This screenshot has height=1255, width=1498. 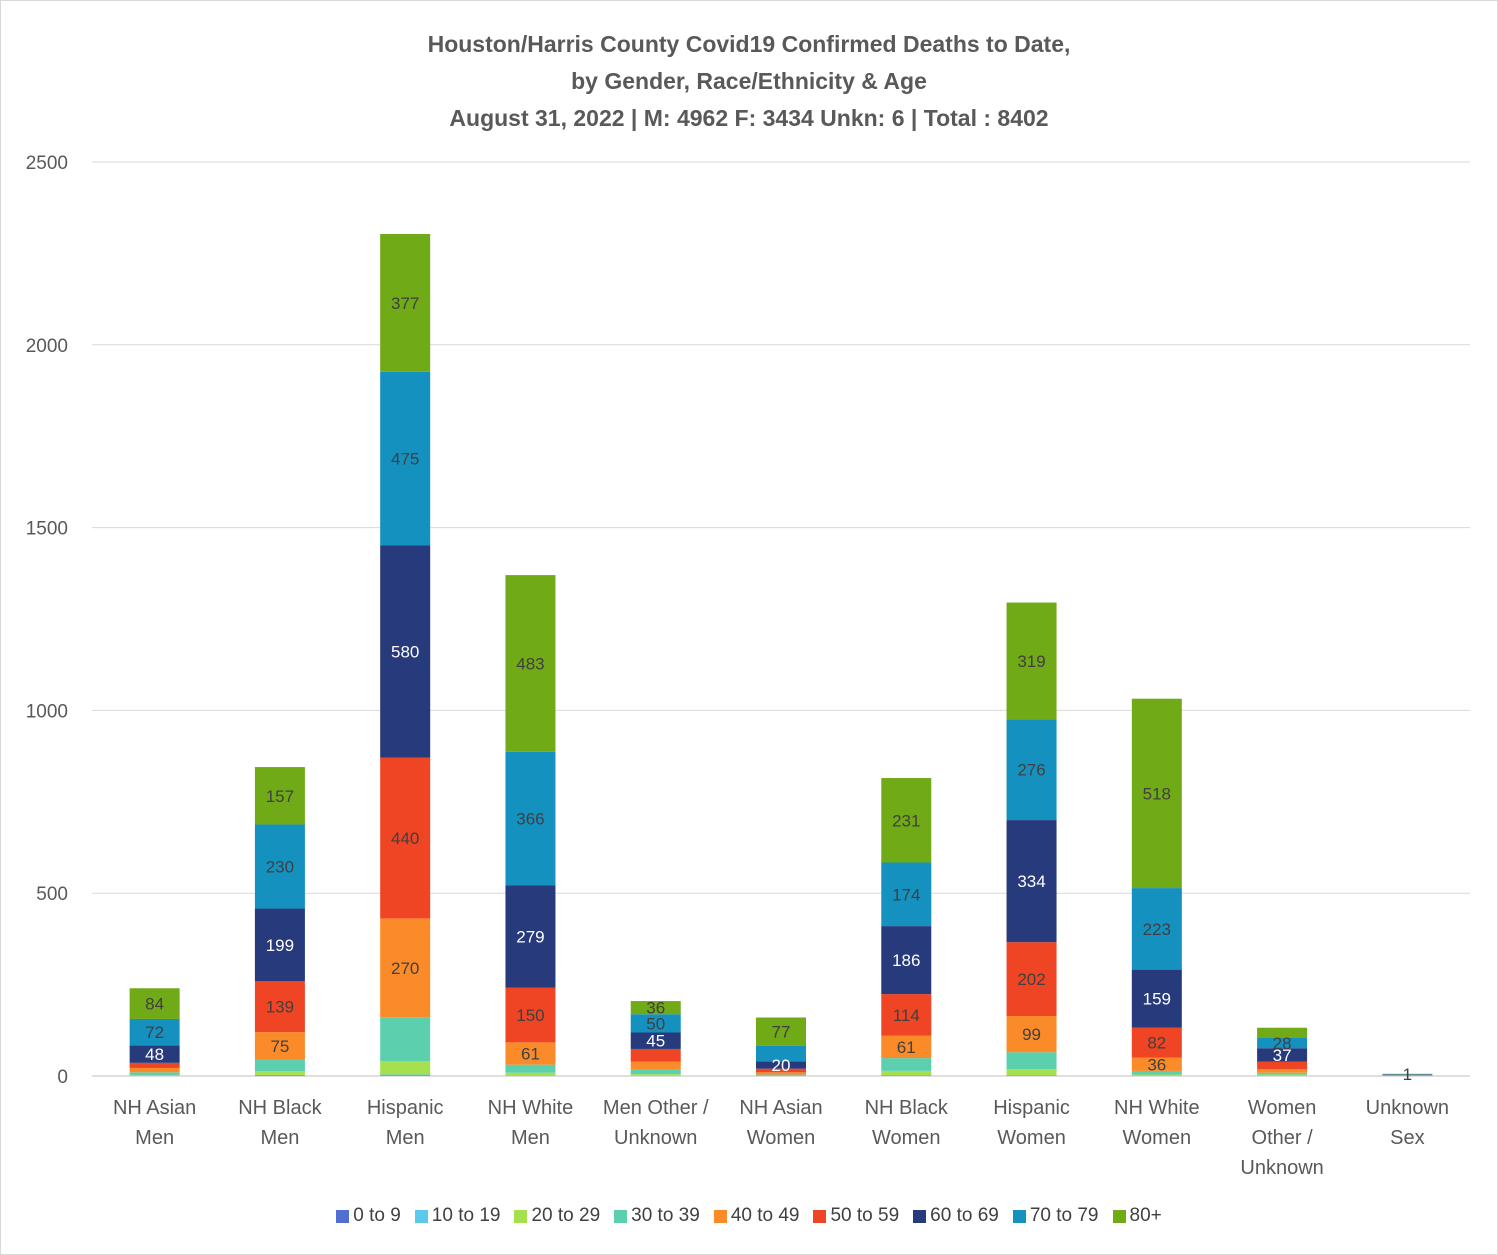 I want to click on data-label: 276, so click(x=1031, y=770).